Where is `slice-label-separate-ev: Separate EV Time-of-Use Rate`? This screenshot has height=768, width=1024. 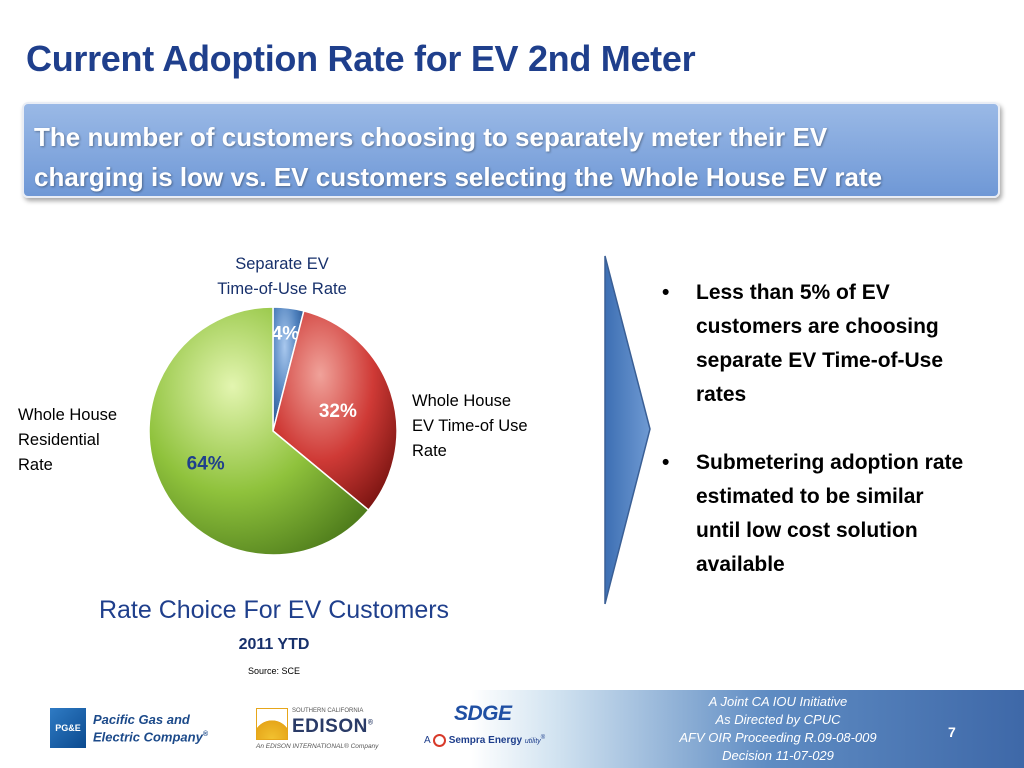 slice-label-separate-ev: Separate EV Time-of-Use Rate is located at coordinates (282, 277).